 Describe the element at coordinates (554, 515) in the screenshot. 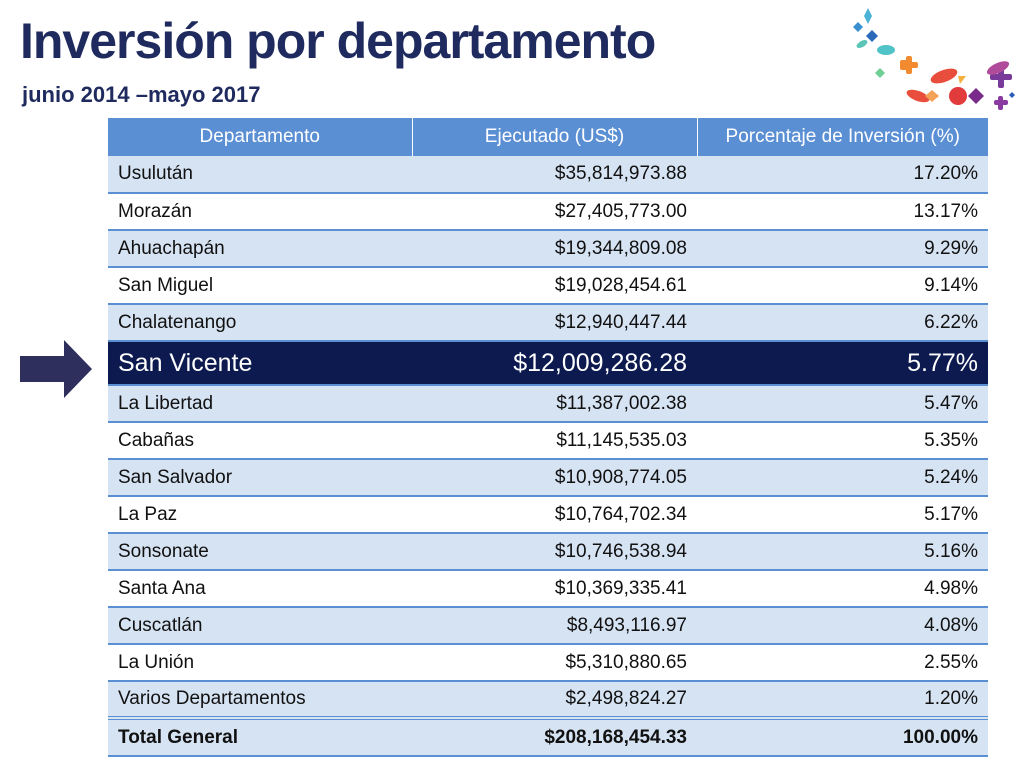

I see `cell-ejecutado: $10,764,702.34` at that location.